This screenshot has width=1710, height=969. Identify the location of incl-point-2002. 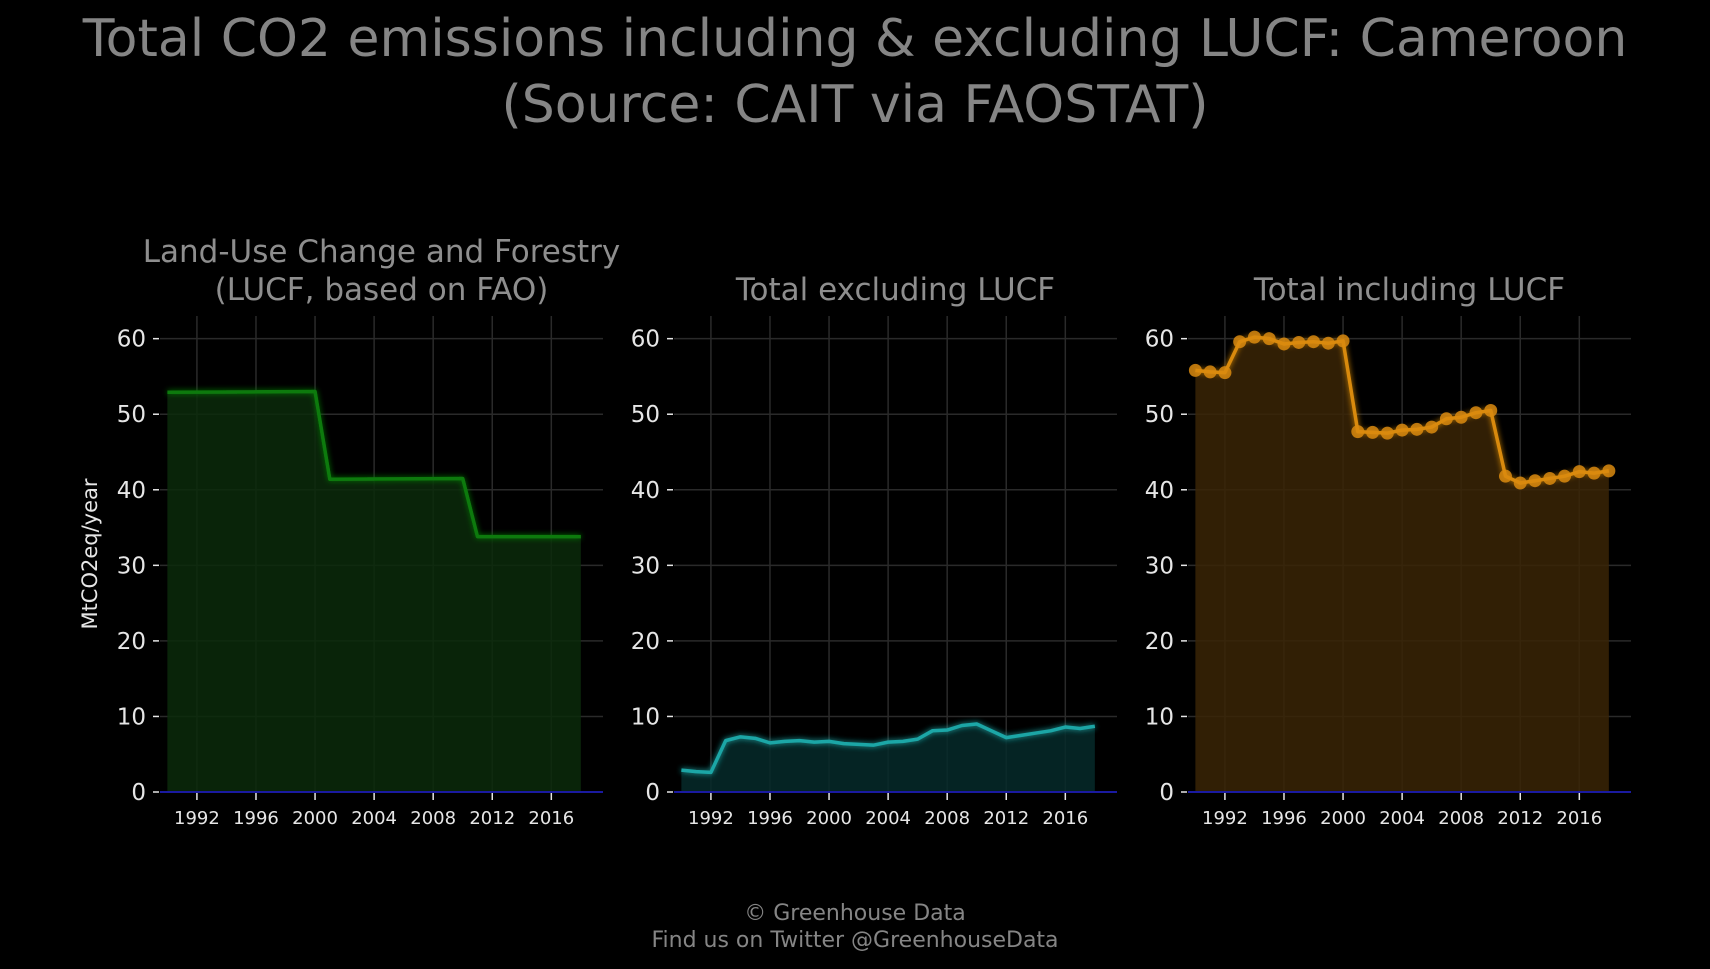
(1373, 432).